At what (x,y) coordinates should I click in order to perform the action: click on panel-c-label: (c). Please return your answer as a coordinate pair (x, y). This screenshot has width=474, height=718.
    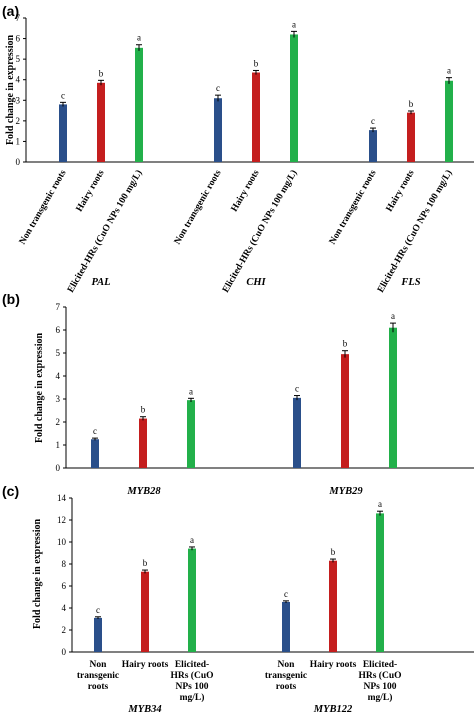
    Looking at the image, I should click on (10, 491).